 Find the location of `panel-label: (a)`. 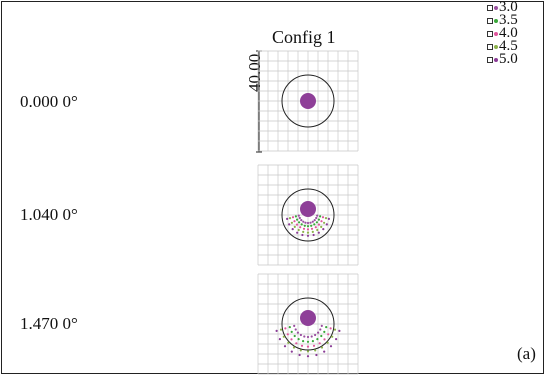

panel-label: (a) is located at coordinates (526, 353).